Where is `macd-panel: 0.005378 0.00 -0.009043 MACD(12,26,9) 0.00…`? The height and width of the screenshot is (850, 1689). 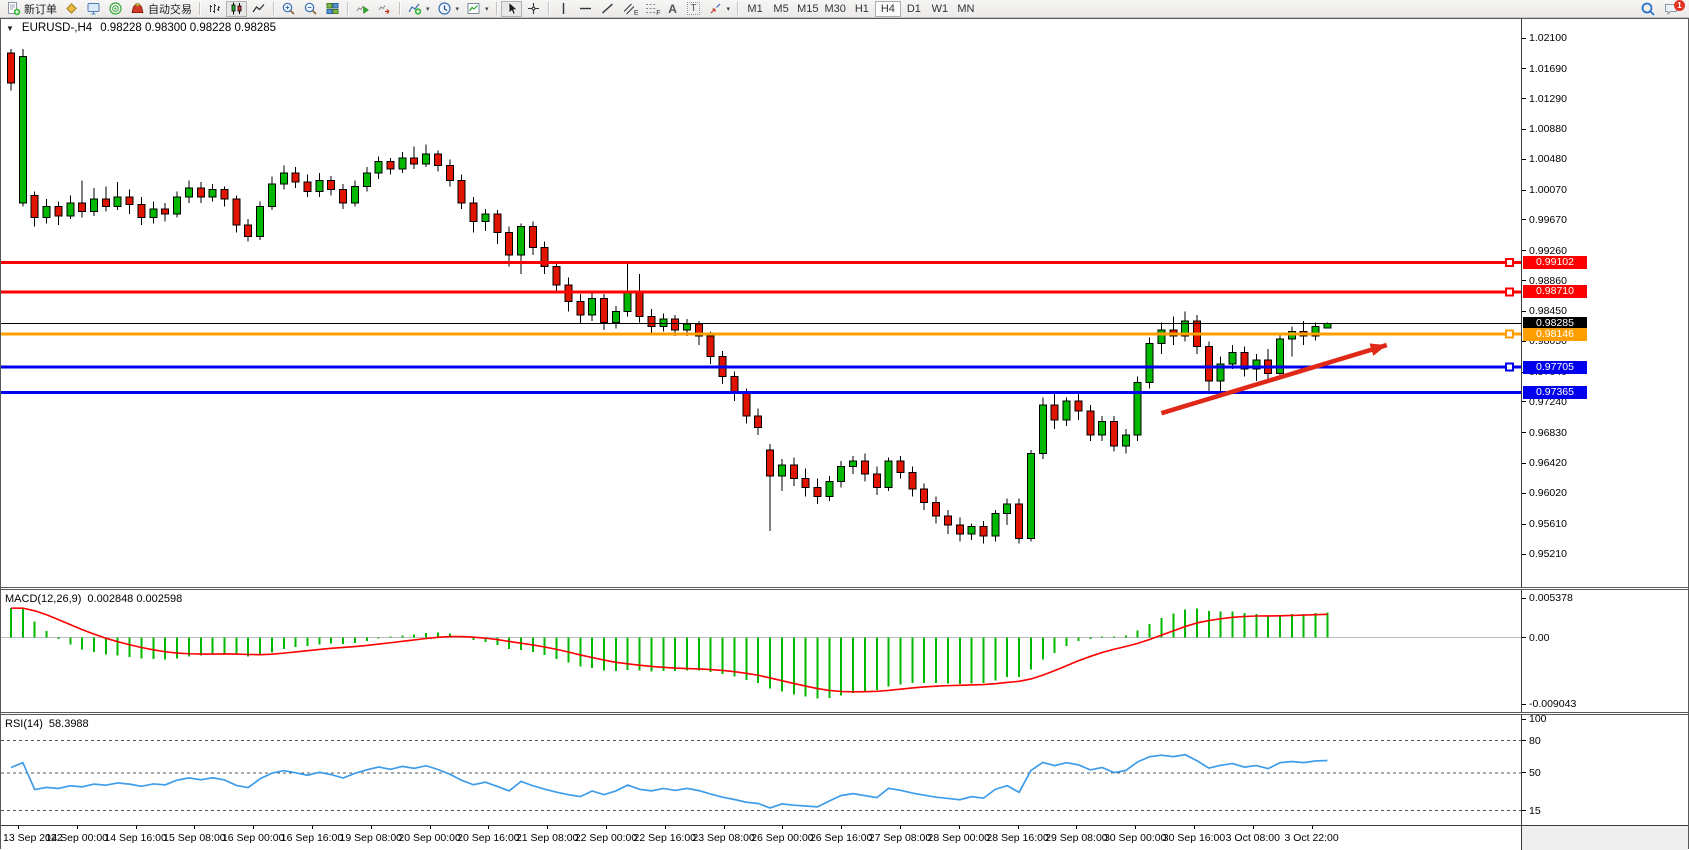 macd-panel: 0.005378 0.00 -0.009043 MACD(12,26,9) 0.00… is located at coordinates (844, 651).